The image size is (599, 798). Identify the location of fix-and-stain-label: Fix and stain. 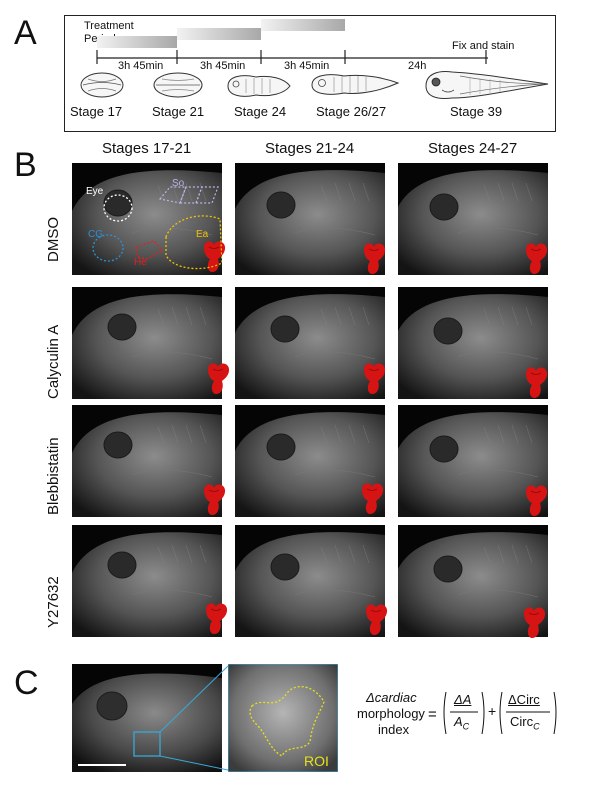
(483, 46).